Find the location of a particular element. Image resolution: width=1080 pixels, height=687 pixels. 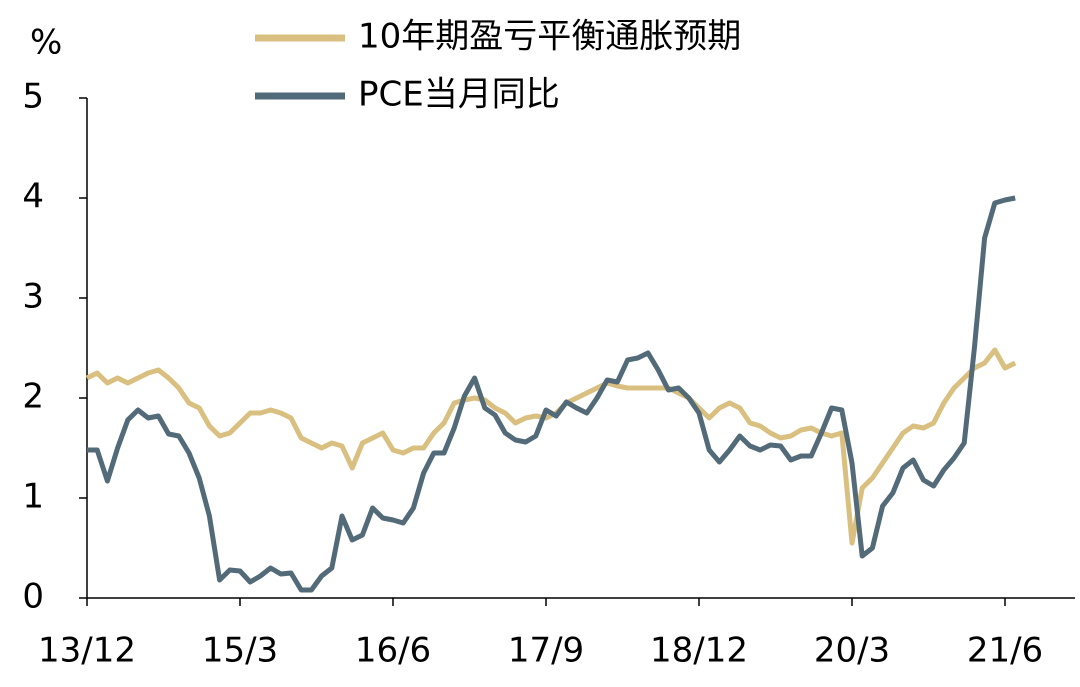

x-tick-label: 21/6 is located at coordinates (1005, 651).